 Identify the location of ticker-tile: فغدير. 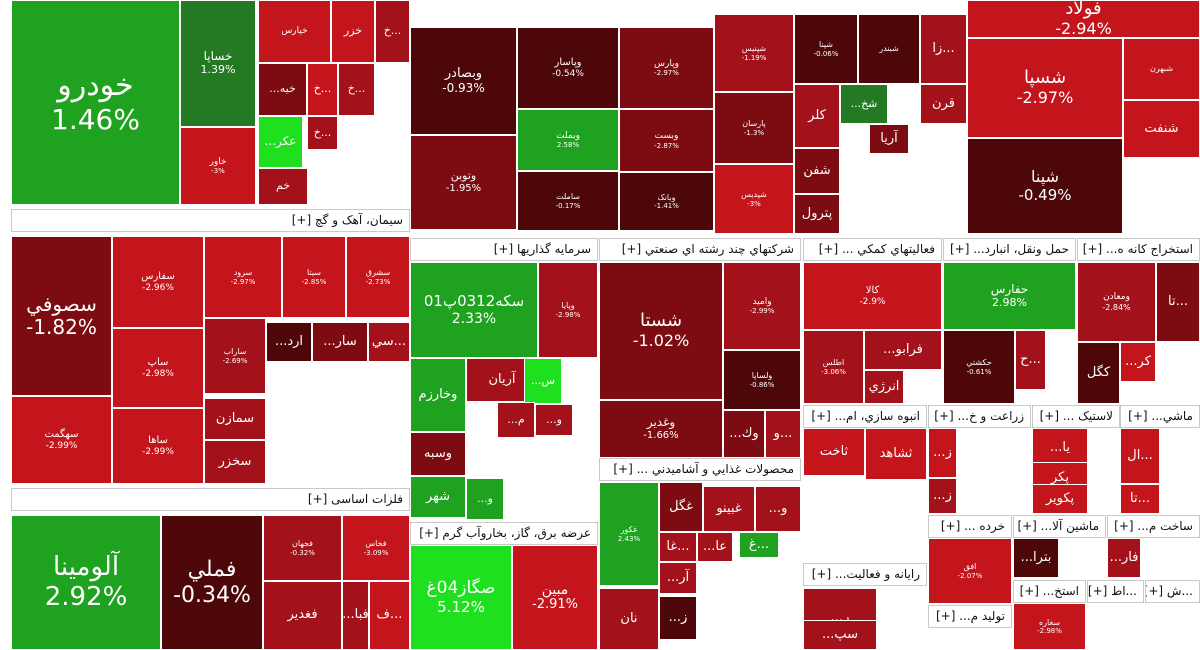
(302, 615).